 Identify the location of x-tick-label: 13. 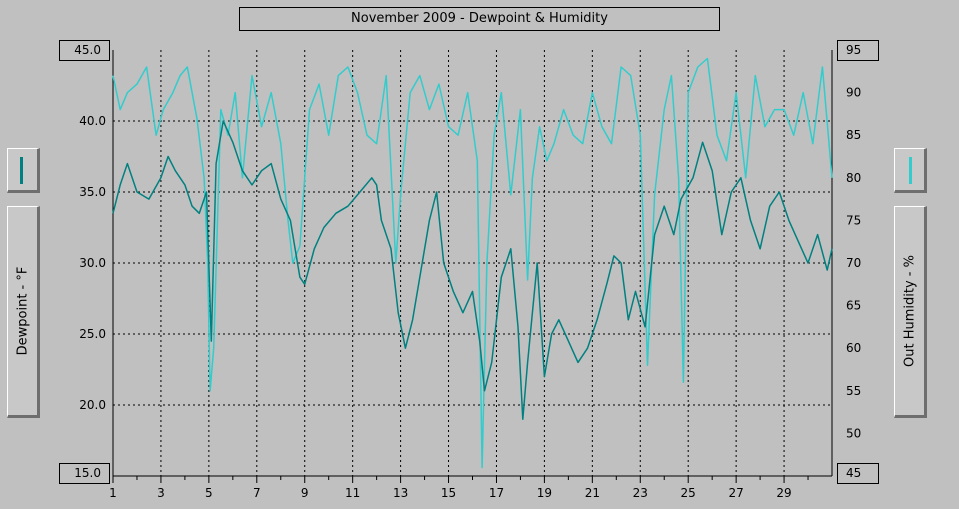
(400, 493).